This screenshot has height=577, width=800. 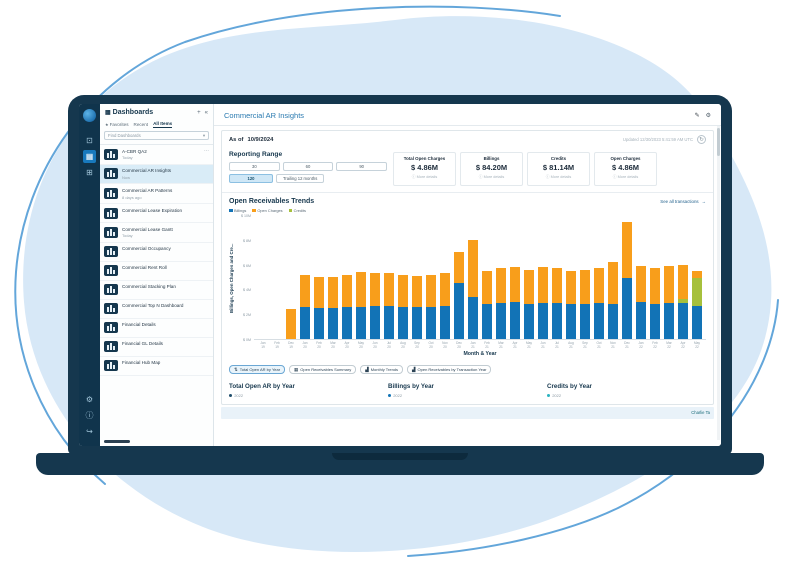 I want to click on sidebar-item-text: Financial GL Details, so click(x=165, y=344).